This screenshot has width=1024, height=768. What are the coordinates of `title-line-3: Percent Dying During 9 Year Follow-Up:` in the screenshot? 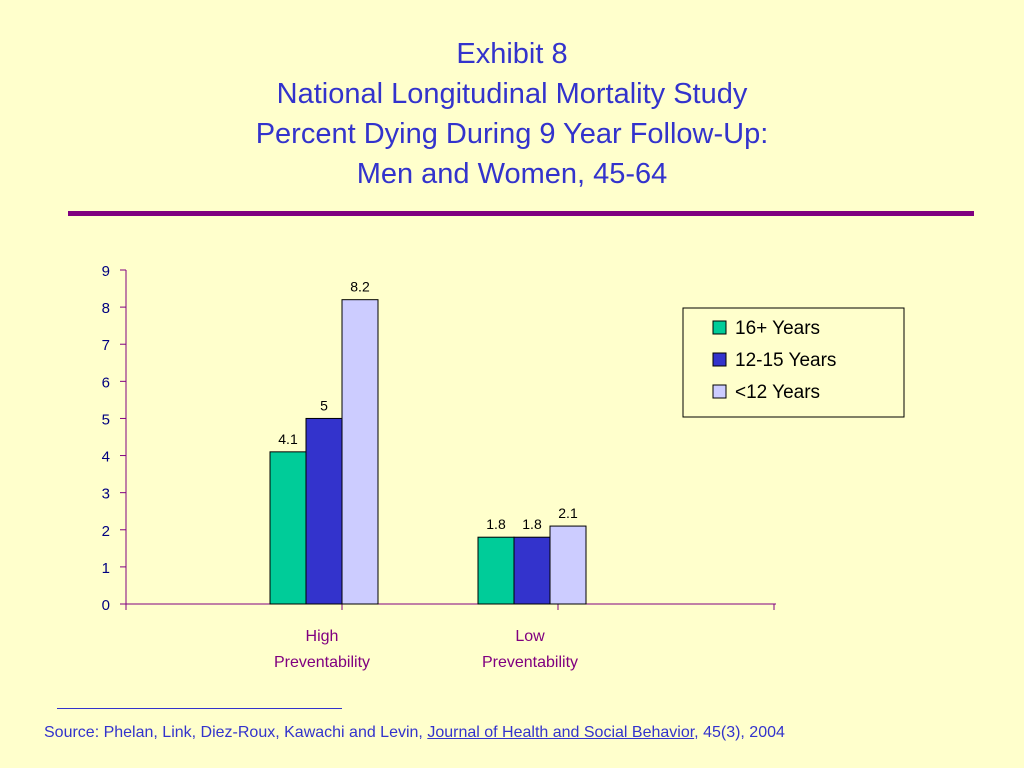 It's located at (512, 134).